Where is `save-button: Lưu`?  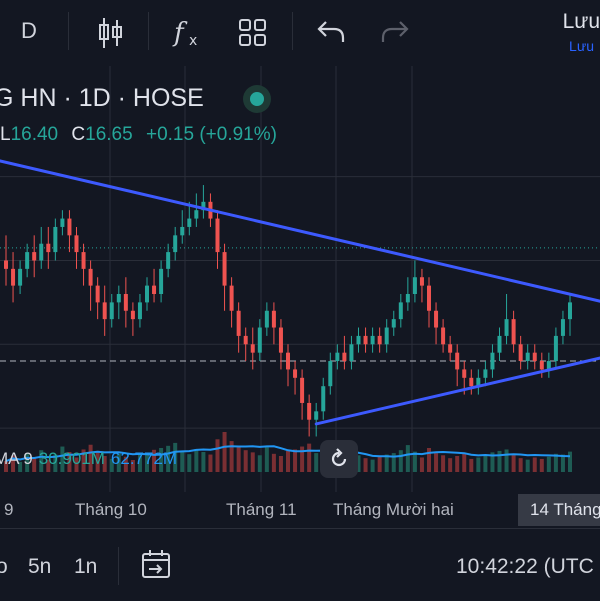
save-button: Lưu is located at coordinates (581, 21).